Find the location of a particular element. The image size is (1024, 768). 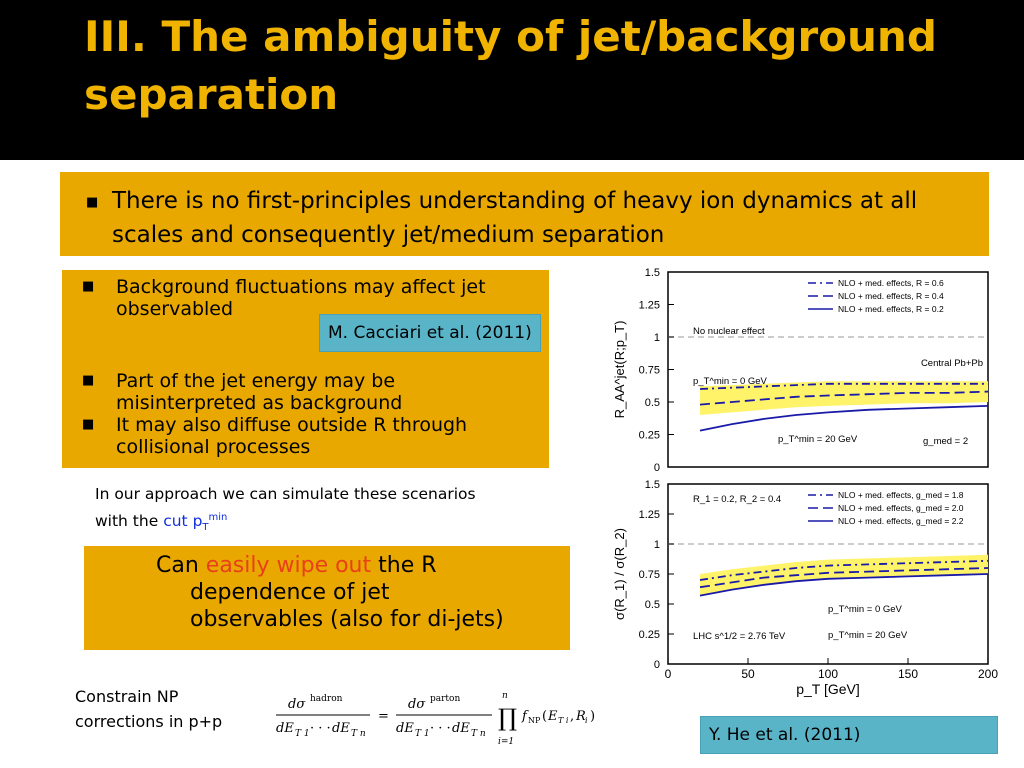

legend-entry: NLO + med. effects, R = 0.6 is located at coordinates (891, 283).